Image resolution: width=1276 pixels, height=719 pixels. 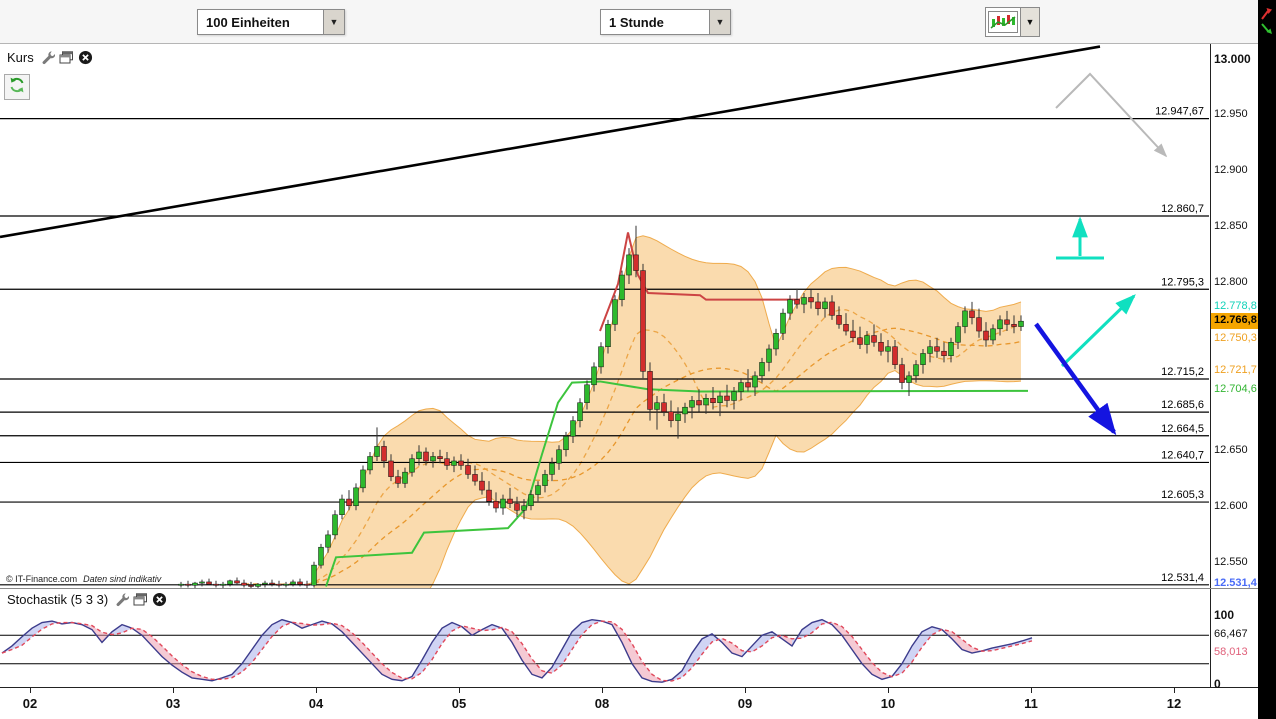 I want to click on level-label: 12.640,7, so click(x=1182, y=455).